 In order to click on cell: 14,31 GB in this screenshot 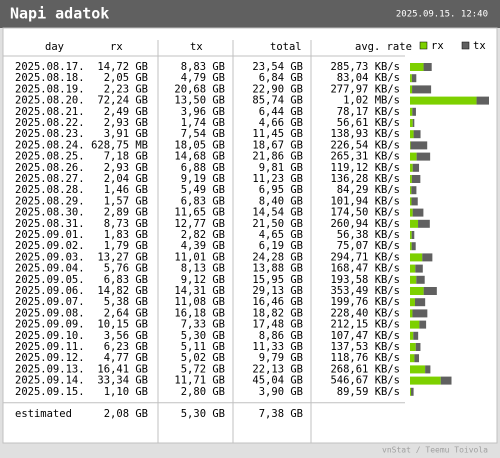, I will do `click(199, 291)`.